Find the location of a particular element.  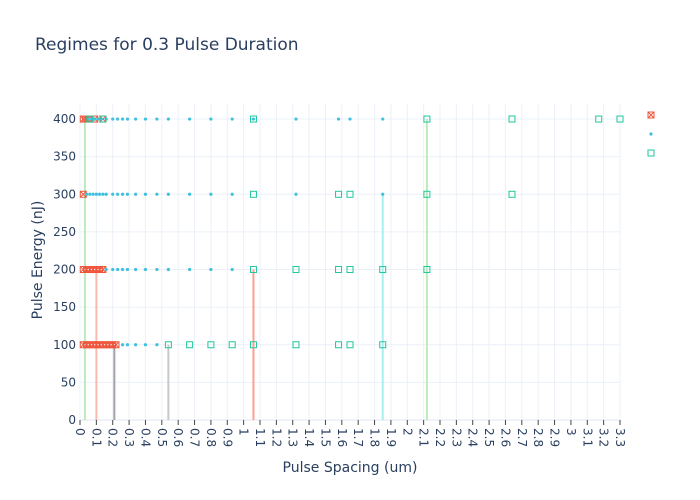

y-axis-title: Pulse Energy (nJ) is located at coordinates (38, 260).